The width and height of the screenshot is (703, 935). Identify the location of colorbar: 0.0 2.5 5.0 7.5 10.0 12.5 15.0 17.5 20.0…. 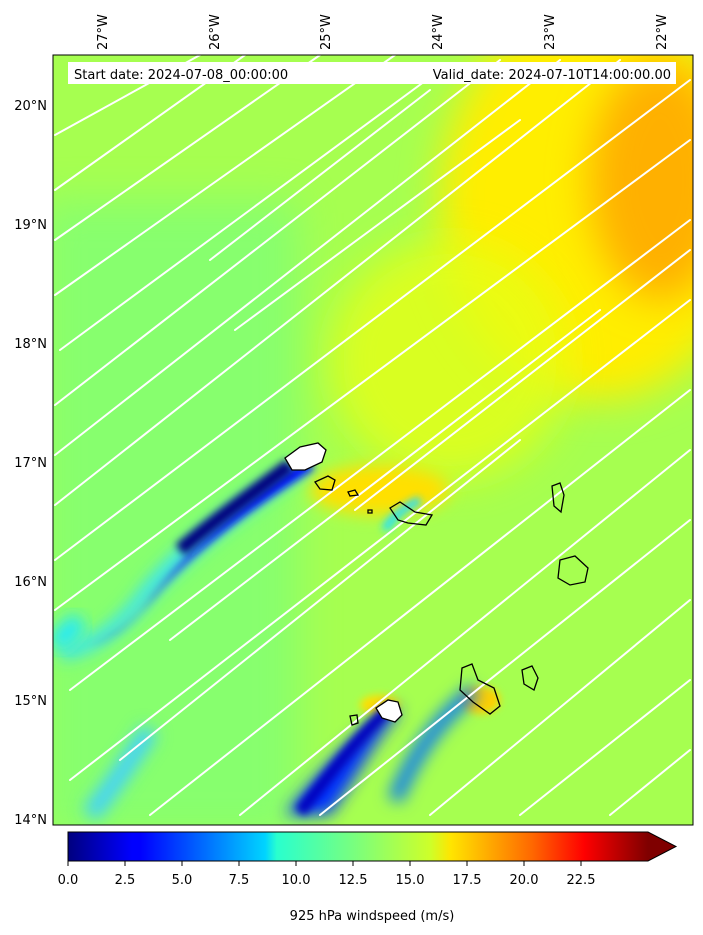
(368, 877).